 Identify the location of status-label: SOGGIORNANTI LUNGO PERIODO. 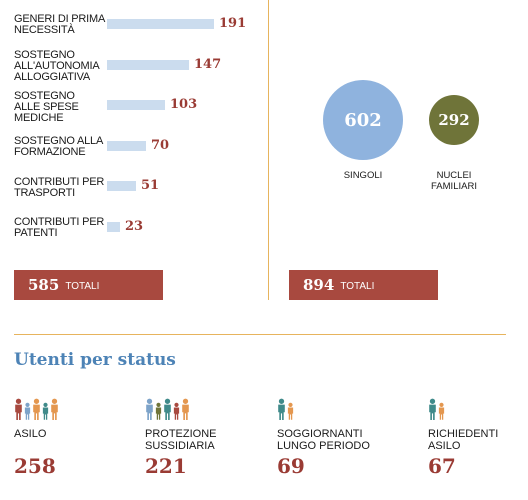
(323, 440).